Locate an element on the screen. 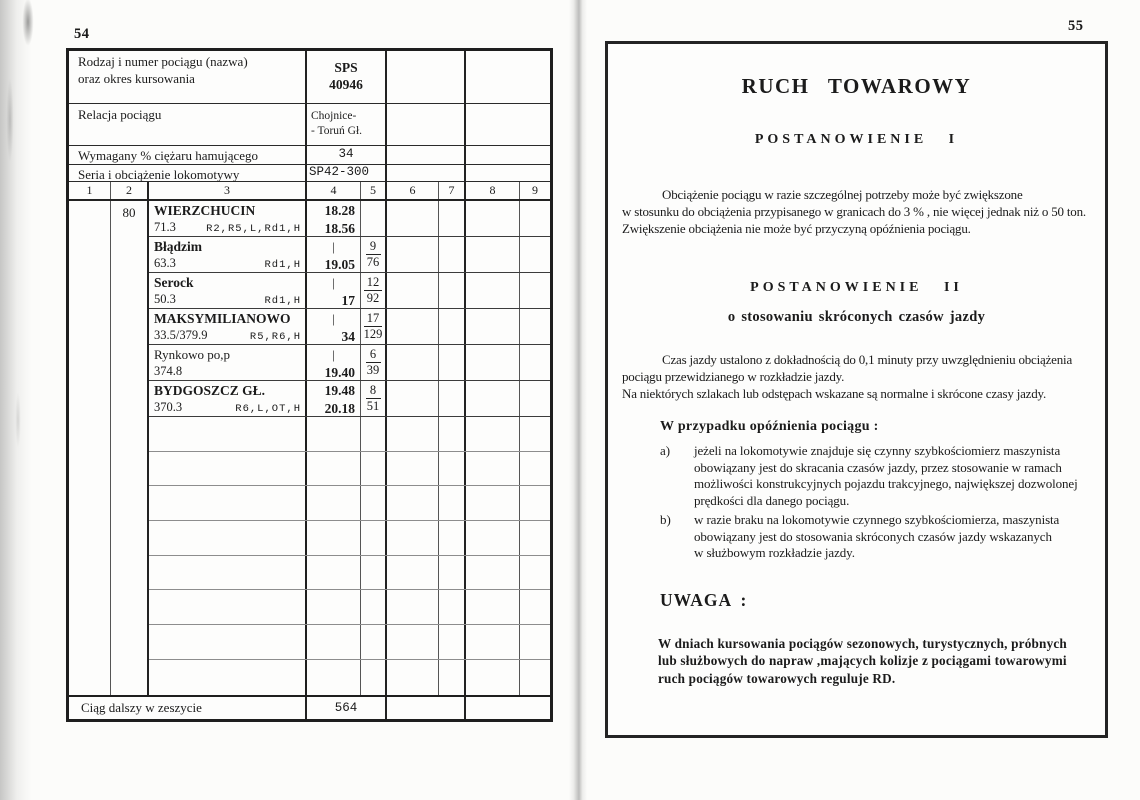 This screenshot has height=800, width=1140. station-km: 33.5/379.9 is located at coordinates (181, 335).